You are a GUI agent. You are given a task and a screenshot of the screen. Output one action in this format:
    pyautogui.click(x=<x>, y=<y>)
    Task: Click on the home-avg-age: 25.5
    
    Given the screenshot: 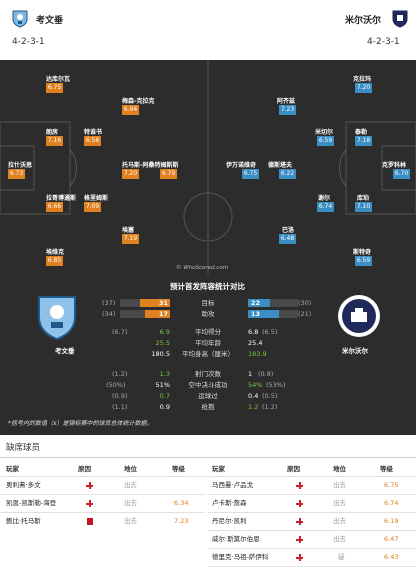 What is the action you would take?
    pyautogui.click(x=162, y=343)
    